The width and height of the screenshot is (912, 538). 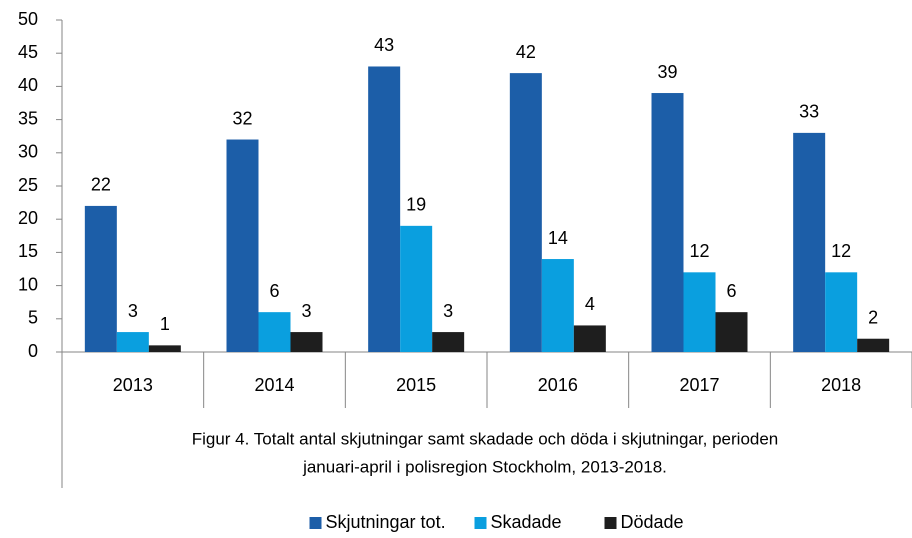 I want to click on data-label: 22, so click(x=101, y=185).